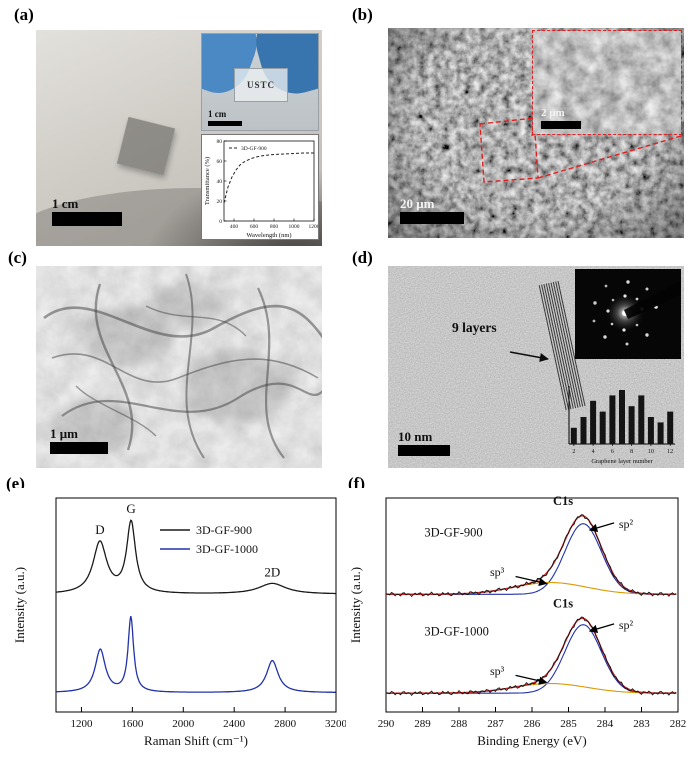  Describe the element at coordinates (631, 452) in the screenshot. I see `svg-text: 8` at that location.